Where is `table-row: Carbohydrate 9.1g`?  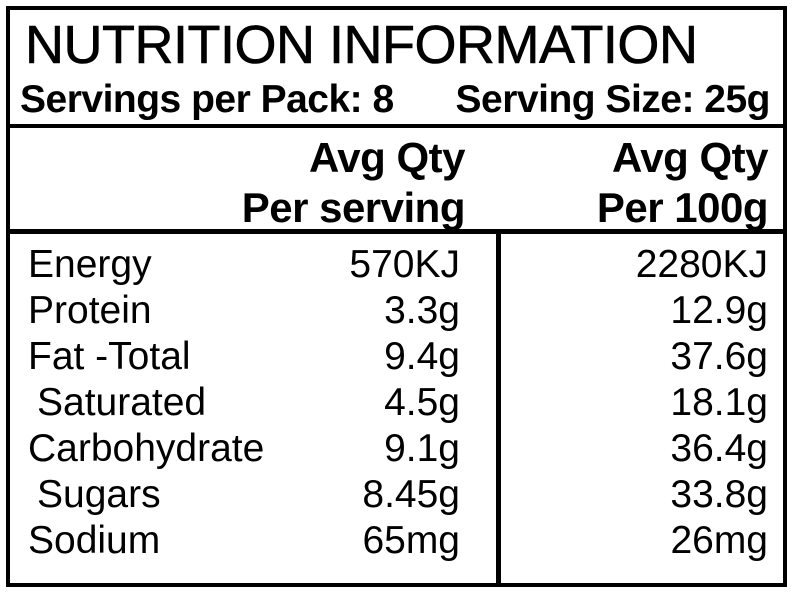
table-row: Carbohydrate 9.1g is located at coordinates (253, 449).